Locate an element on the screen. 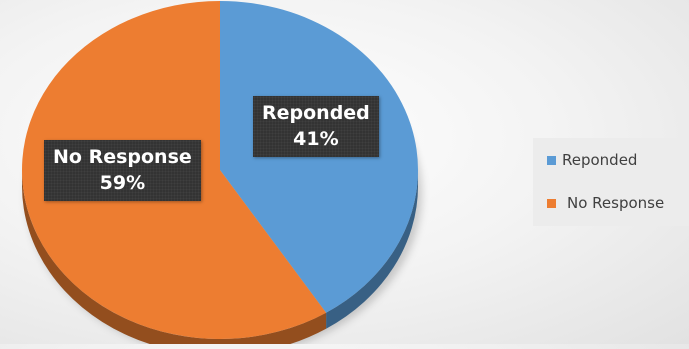  legend-item-reponded: Reponded is located at coordinates (592, 160).